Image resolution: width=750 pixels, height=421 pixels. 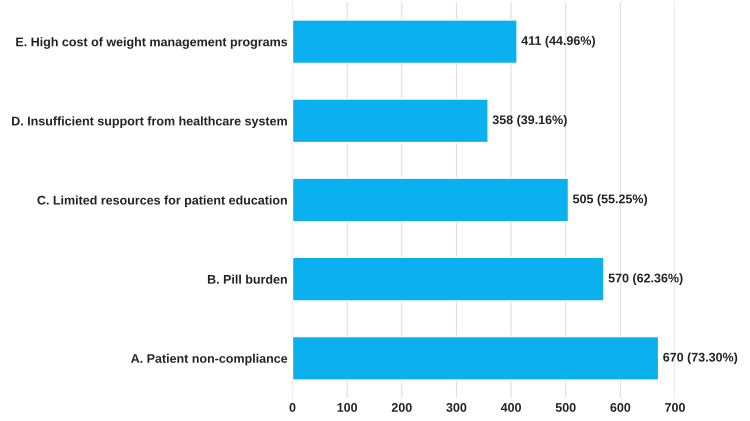 What do you see at coordinates (645, 279) in the screenshot?
I see `data-label: 570 (62.36%)` at bounding box center [645, 279].